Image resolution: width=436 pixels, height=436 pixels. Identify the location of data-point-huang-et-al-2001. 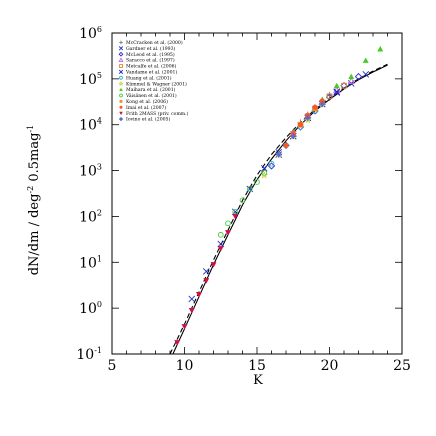
(271, 163).